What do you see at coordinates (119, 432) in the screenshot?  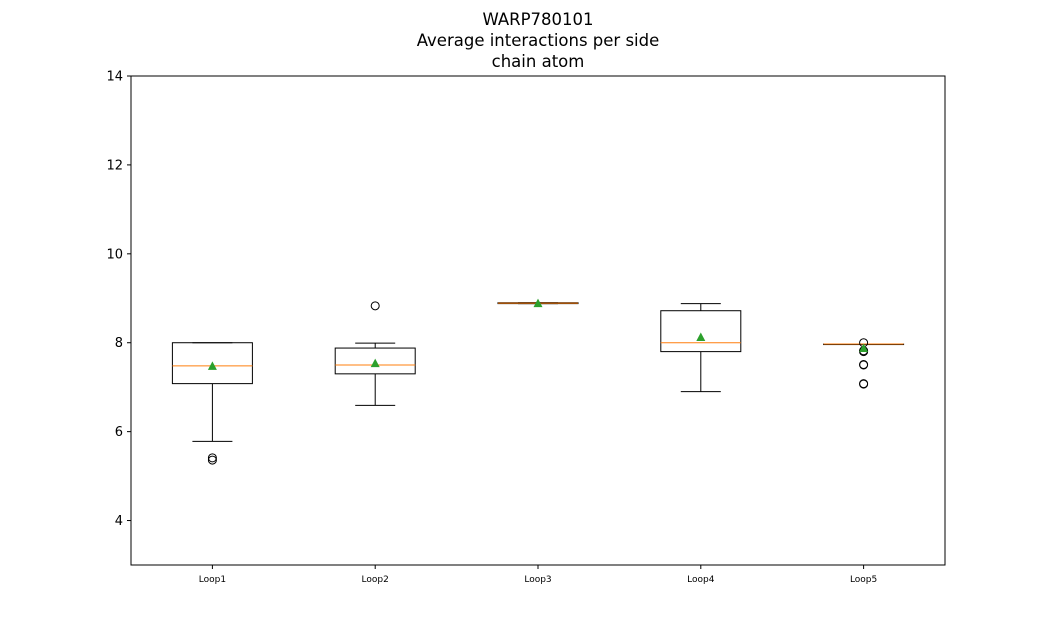 I see `y-tick-label-6: 6` at bounding box center [119, 432].